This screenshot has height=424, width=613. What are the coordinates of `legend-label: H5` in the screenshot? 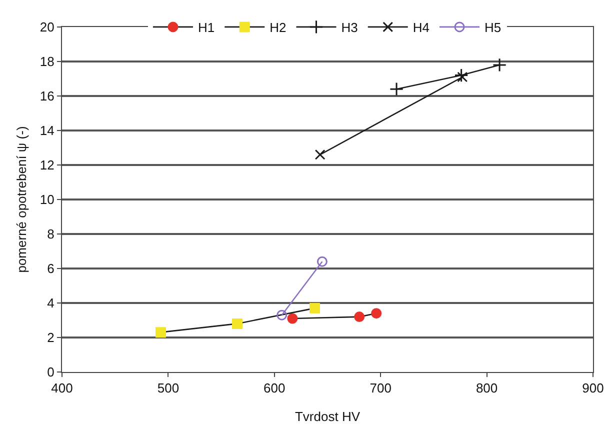 It's located at (493, 28).